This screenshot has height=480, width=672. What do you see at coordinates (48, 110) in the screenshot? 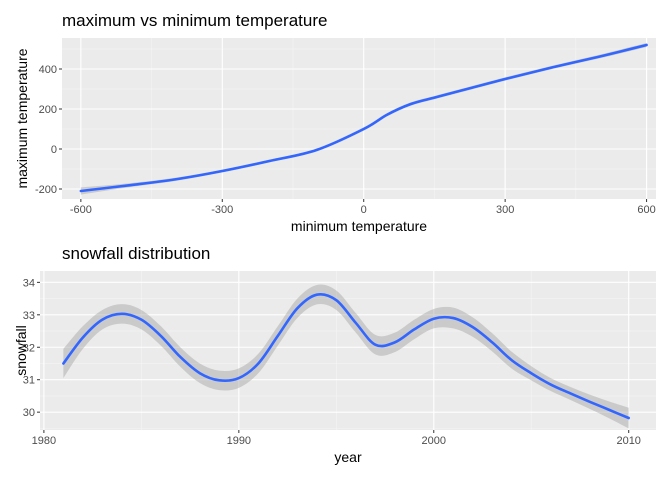
I see `chart1-ytick-label: 200` at bounding box center [48, 110].